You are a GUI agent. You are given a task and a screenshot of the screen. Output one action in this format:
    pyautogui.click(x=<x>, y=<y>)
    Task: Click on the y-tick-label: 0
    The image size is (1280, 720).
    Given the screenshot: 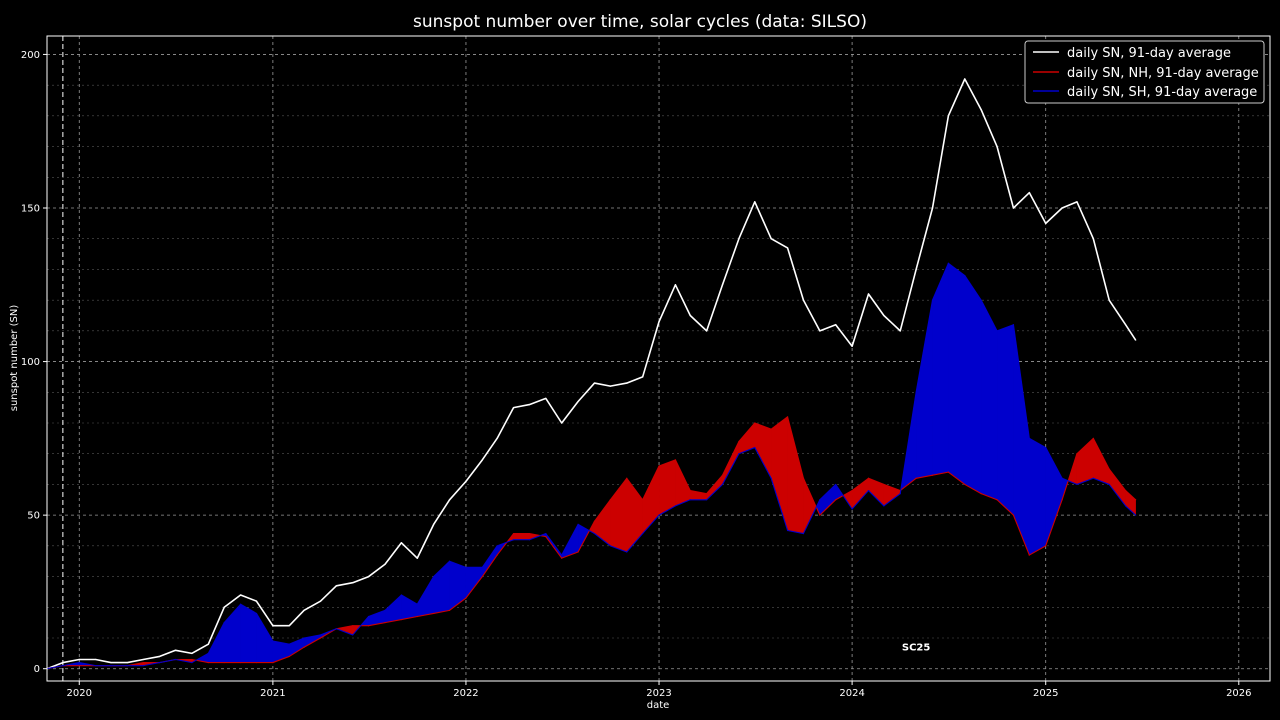 What is the action you would take?
    pyautogui.click(x=37, y=669)
    